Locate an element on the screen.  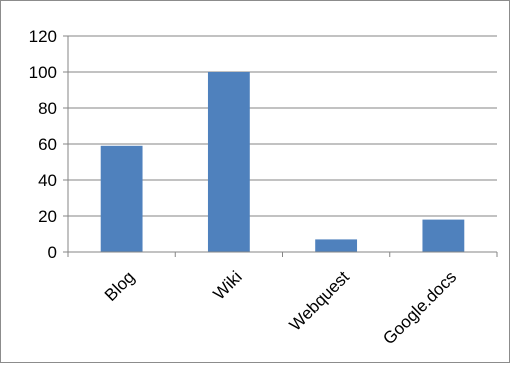
y-tick-label: 0 is located at coordinates (52, 252).